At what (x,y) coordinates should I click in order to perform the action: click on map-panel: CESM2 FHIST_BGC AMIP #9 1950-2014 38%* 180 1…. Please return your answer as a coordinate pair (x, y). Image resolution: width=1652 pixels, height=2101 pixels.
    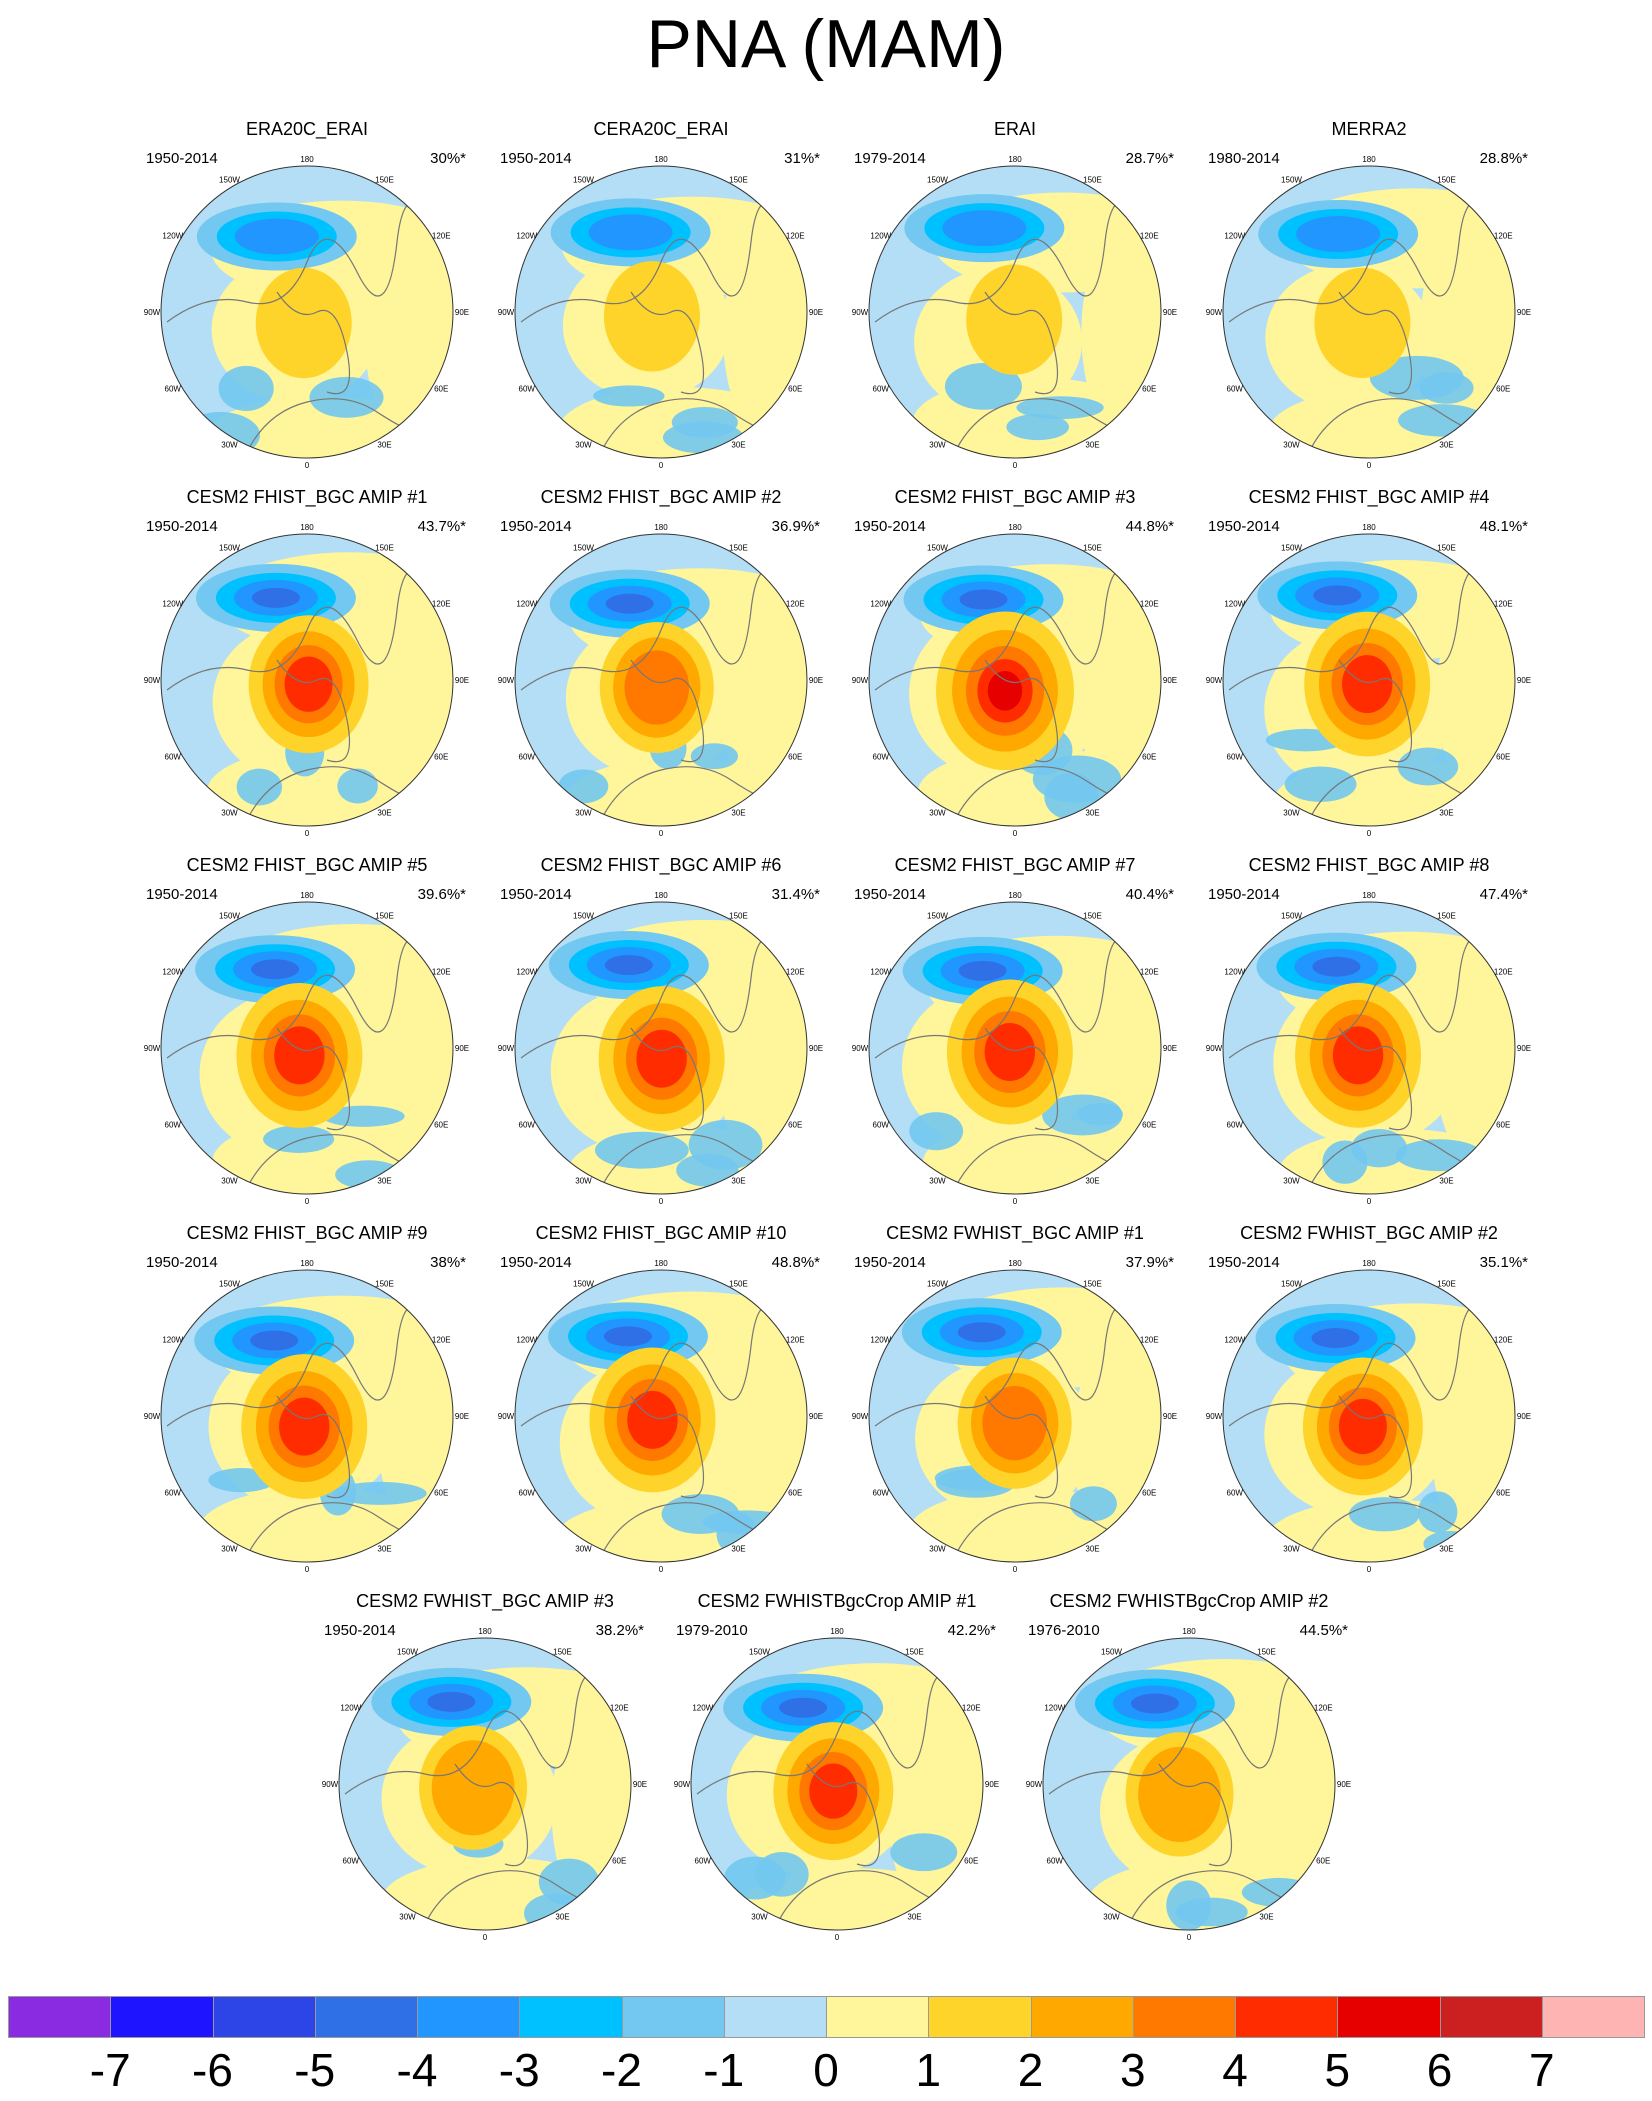
    Looking at the image, I should click on (307, 1397).